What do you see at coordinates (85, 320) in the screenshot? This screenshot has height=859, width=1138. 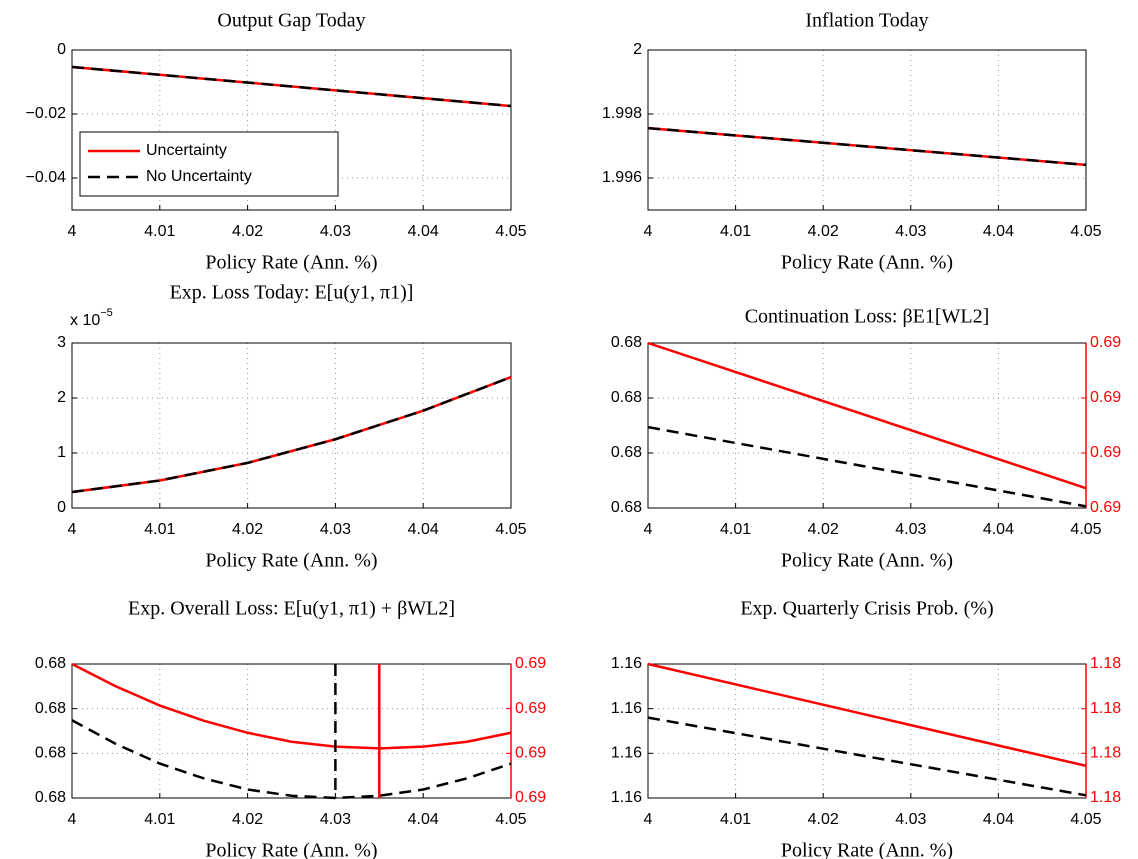 I see `y-multiplier-base: x 10` at bounding box center [85, 320].